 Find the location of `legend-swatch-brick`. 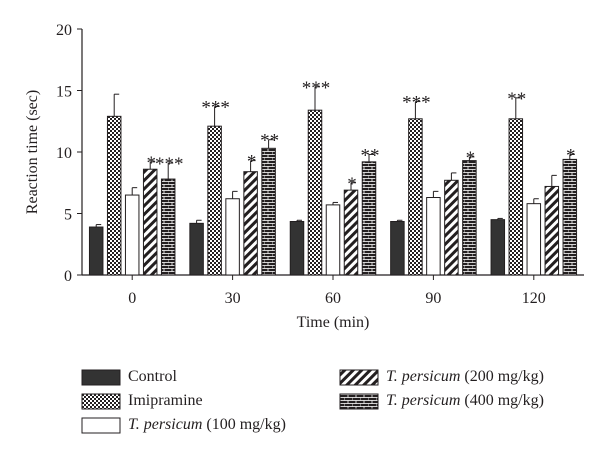

legend-swatch-brick is located at coordinates (359, 401).